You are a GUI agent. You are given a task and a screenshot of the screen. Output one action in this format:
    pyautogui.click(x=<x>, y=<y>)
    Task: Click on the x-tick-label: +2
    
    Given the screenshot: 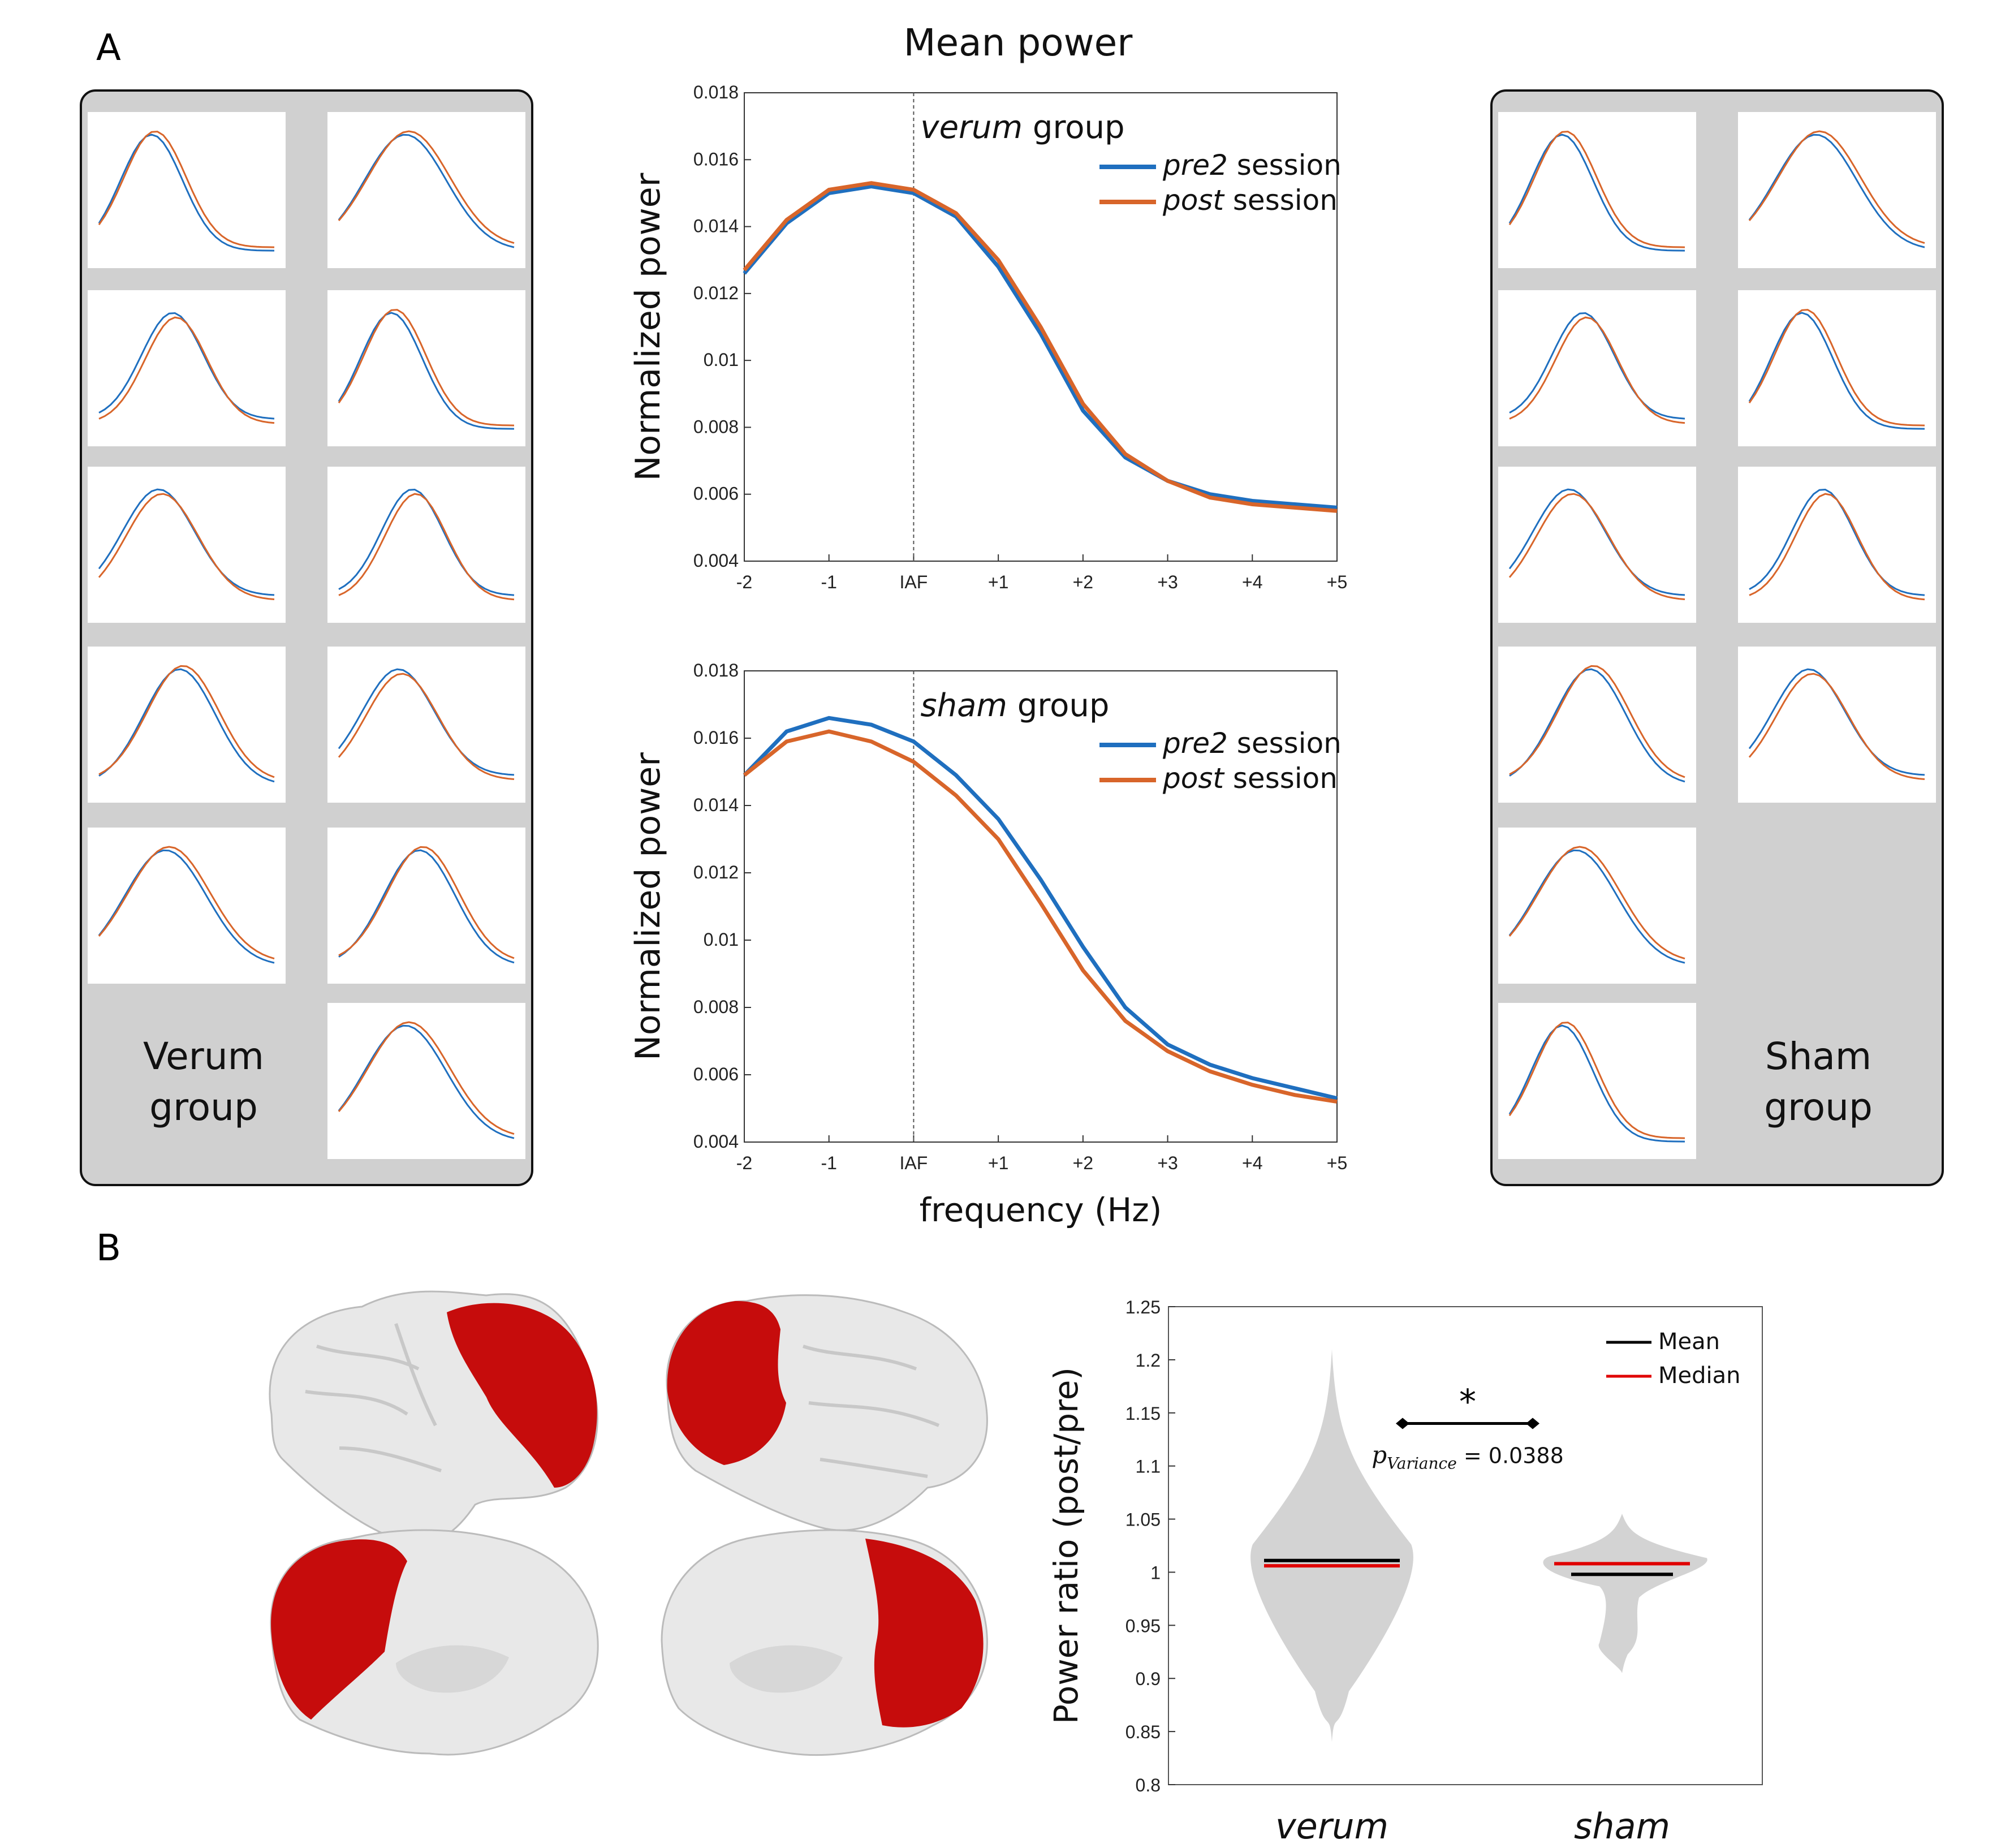 What is the action you would take?
    pyautogui.click(x=1083, y=1163)
    